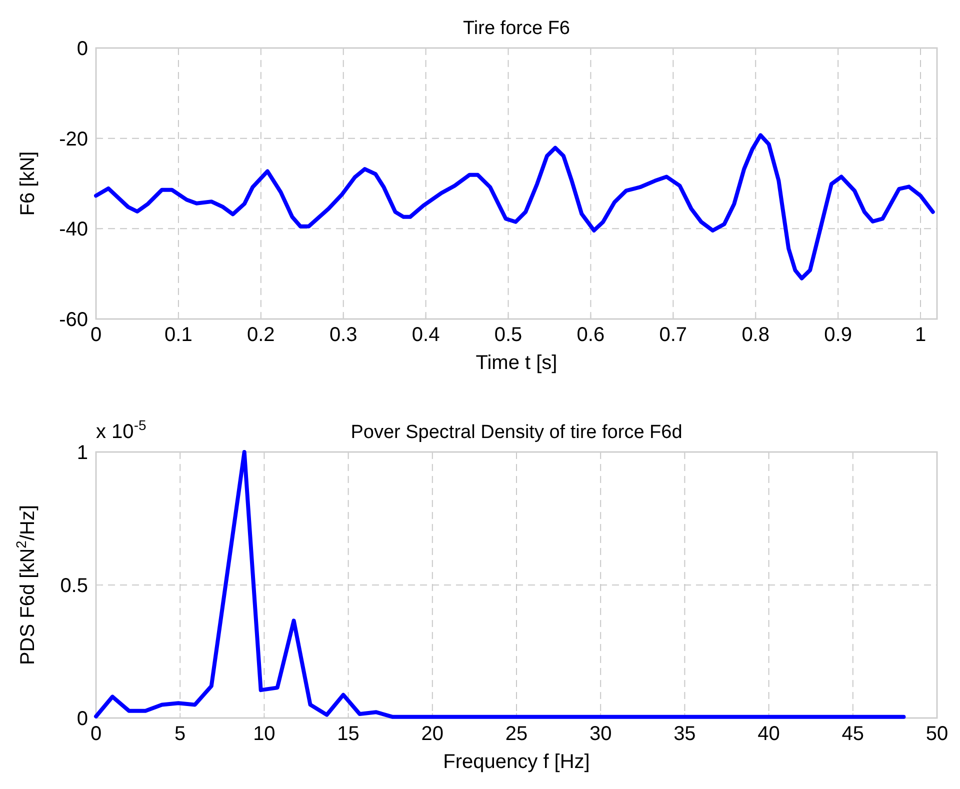 This screenshot has height=789, width=960. What do you see at coordinates (516, 432) in the screenshot?
I see `chart-title: Pover Spectral Density of tire force F6d` at bounding box center [516, 432].